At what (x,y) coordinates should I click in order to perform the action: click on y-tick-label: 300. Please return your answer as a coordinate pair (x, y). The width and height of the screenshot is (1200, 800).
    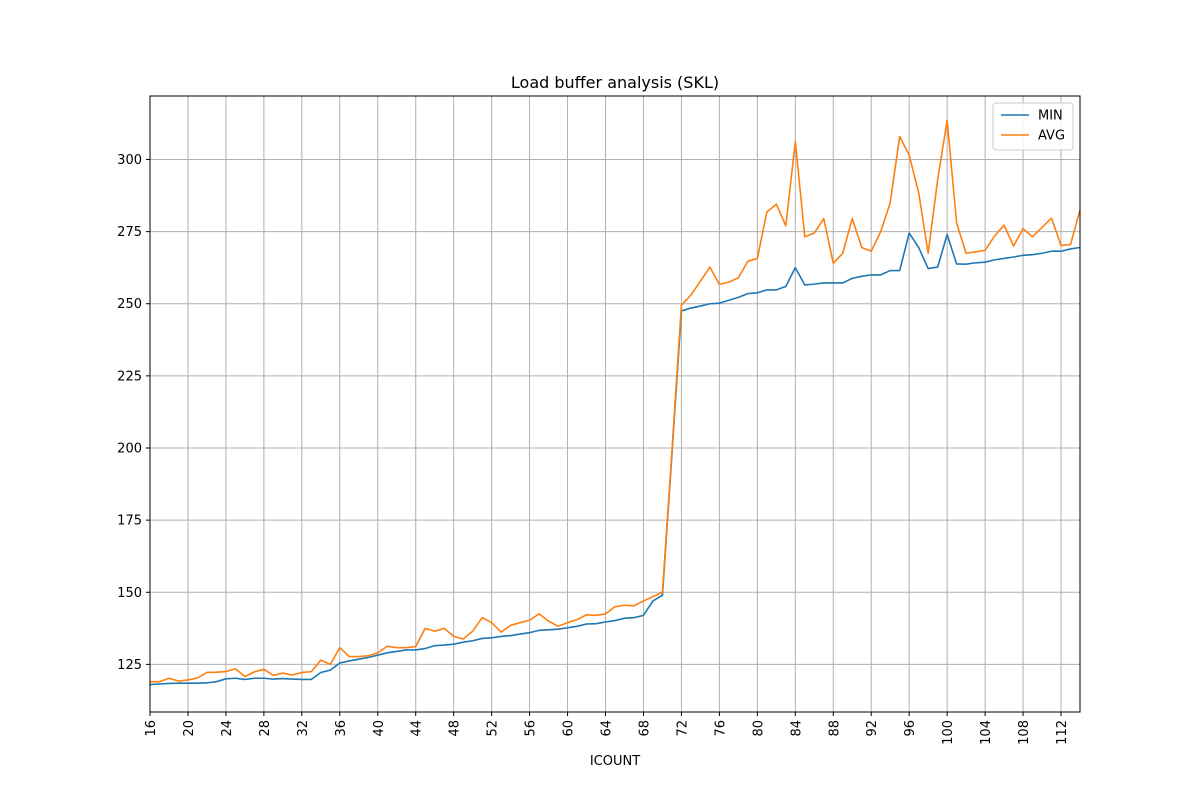
    Looking at the image, I should click on (129, 160).